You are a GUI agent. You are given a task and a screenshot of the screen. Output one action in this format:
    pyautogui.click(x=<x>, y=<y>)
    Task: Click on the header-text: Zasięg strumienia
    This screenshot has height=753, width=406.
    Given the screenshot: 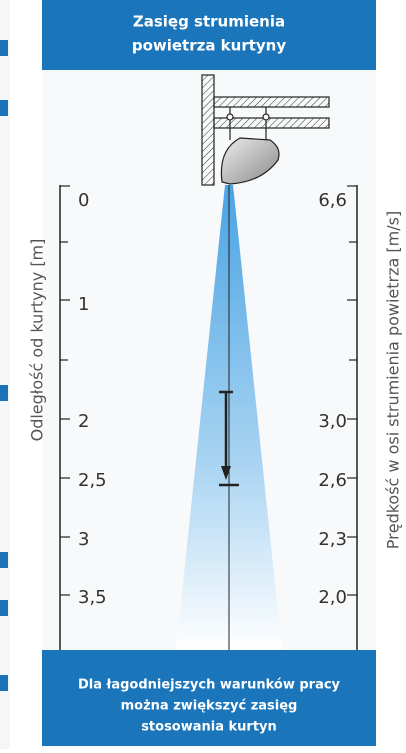 What is the action you would take?
    pyautogui.click(x=209, y=22)
    